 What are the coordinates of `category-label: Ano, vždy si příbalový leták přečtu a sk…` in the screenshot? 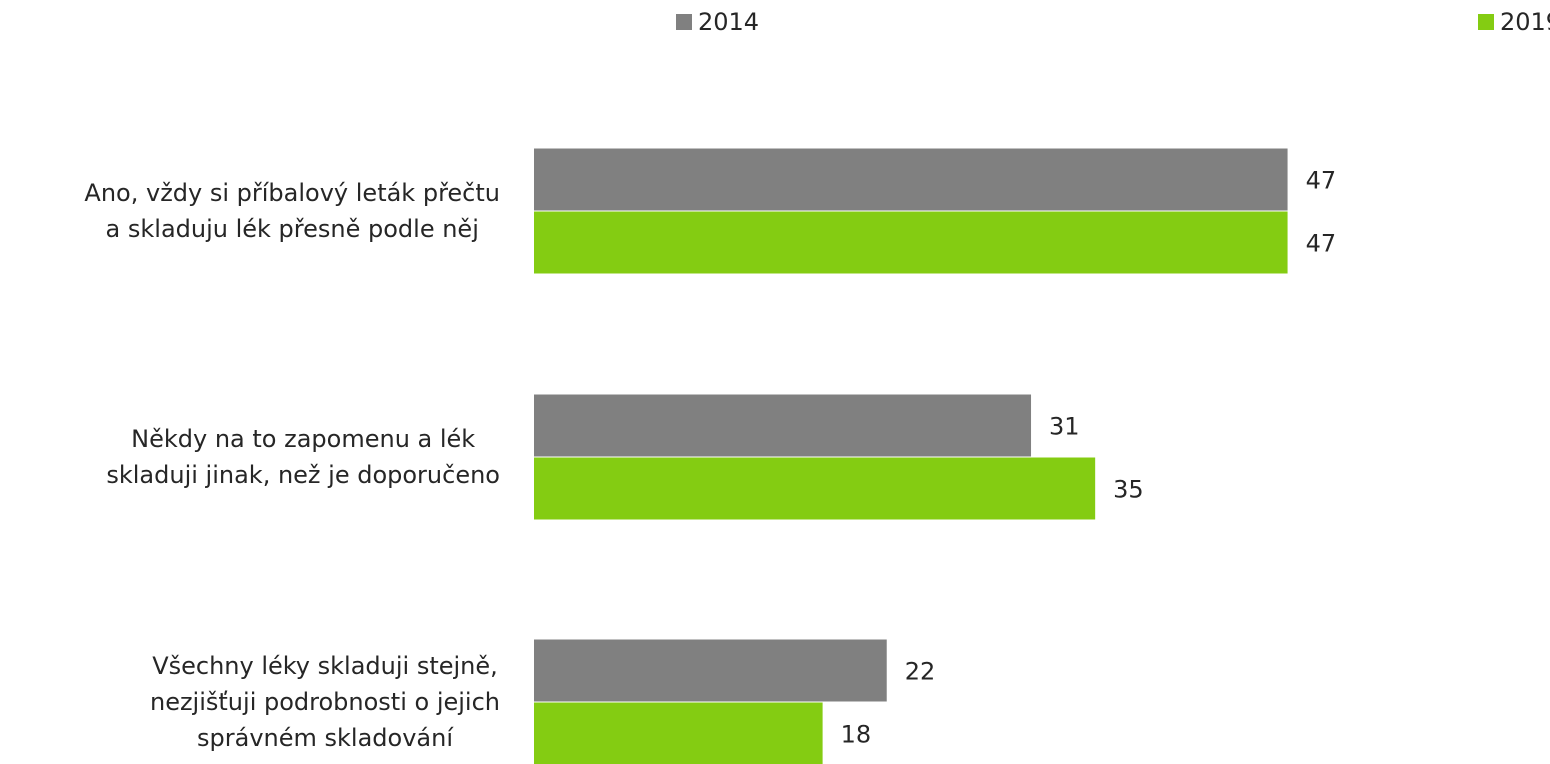 It's located at (292, 211).